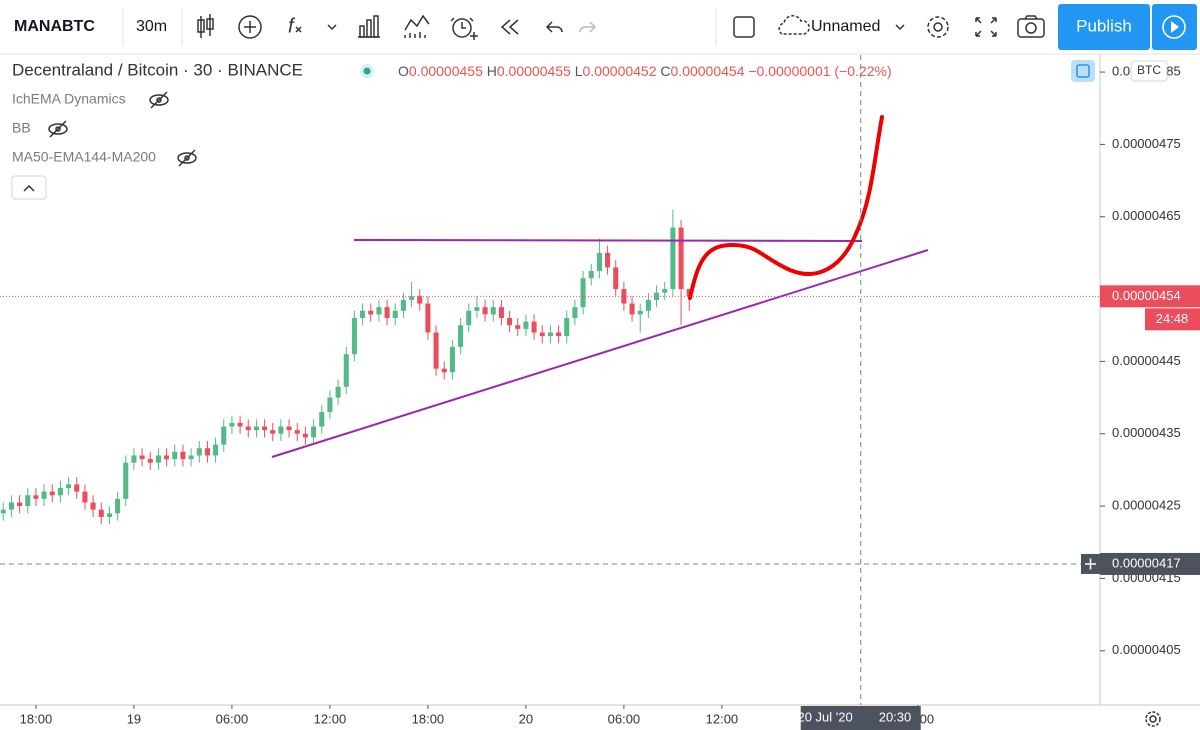 This screenshot has width=1200, height=730. I want to click on crosshair-time-badge, so click(860, 718).